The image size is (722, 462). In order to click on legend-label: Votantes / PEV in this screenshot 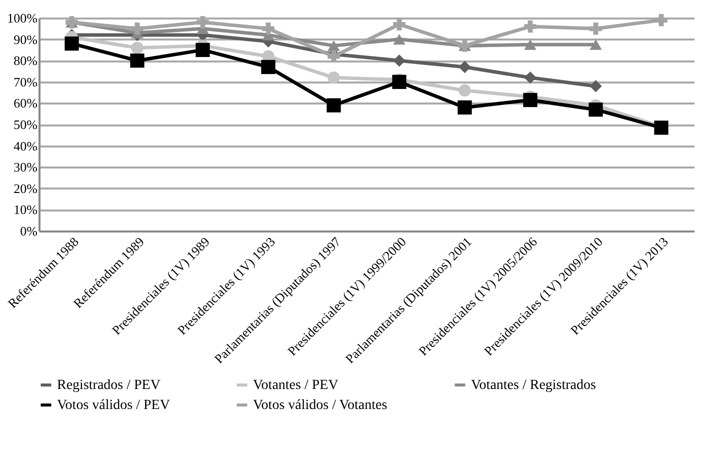, I will do `click(295, 385)`.